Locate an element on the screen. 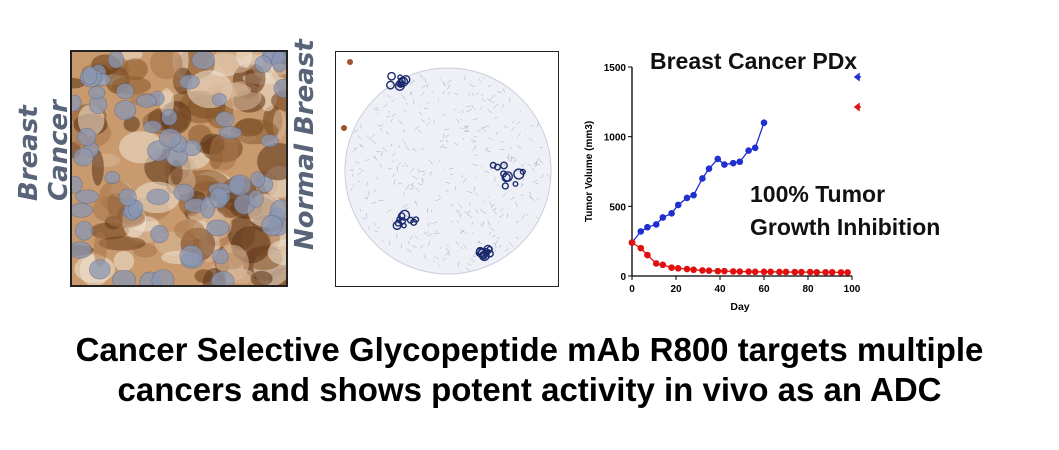 The width and height of the screenshot is (1059, 450). chart-annotation: 100% Tumor Growth Inhibition is located at coordinates (845, 210).